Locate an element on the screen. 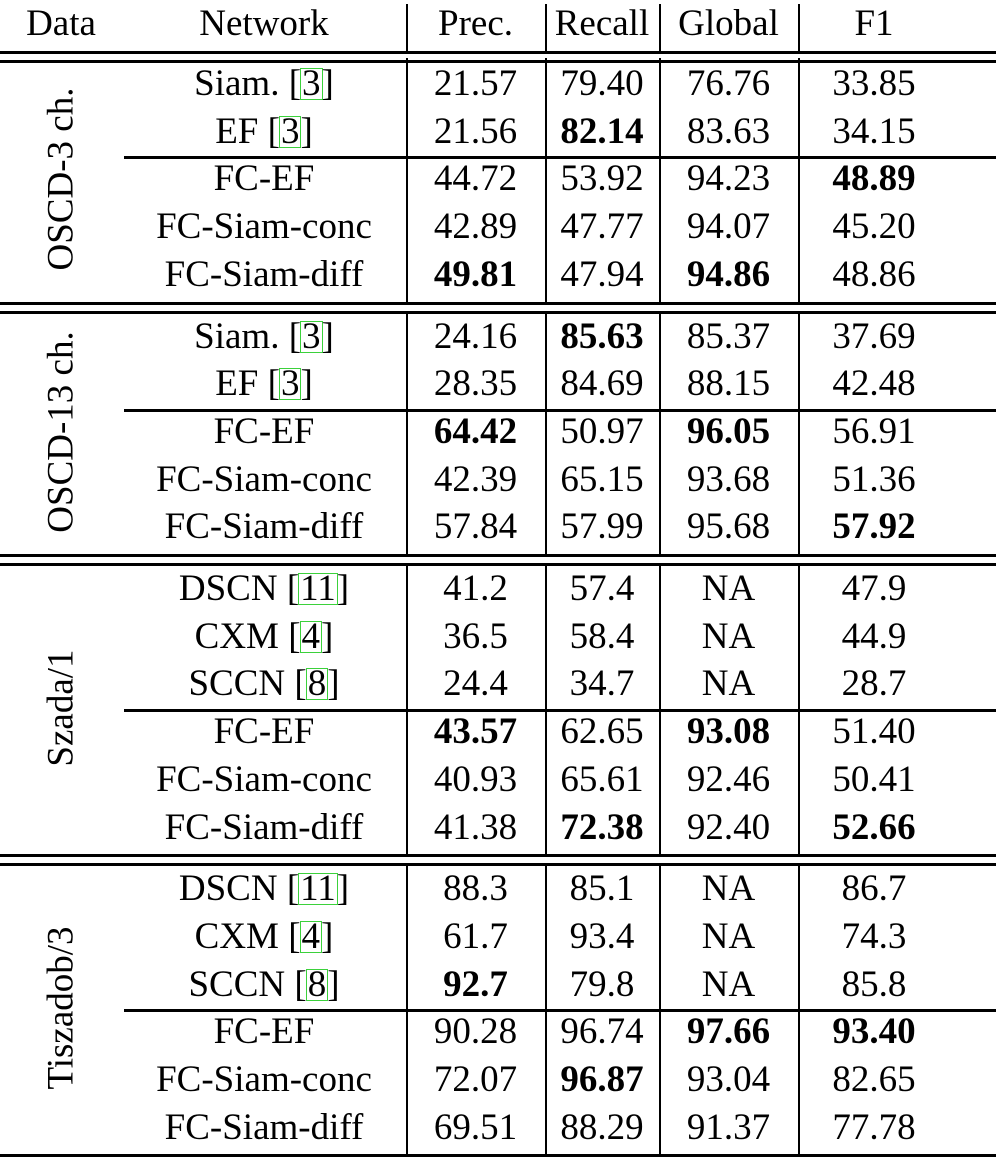 Image resolution: width=996 pixels, height=1157 pixels. precision-value-text: 21.56 is located at coordinates (475, 131).